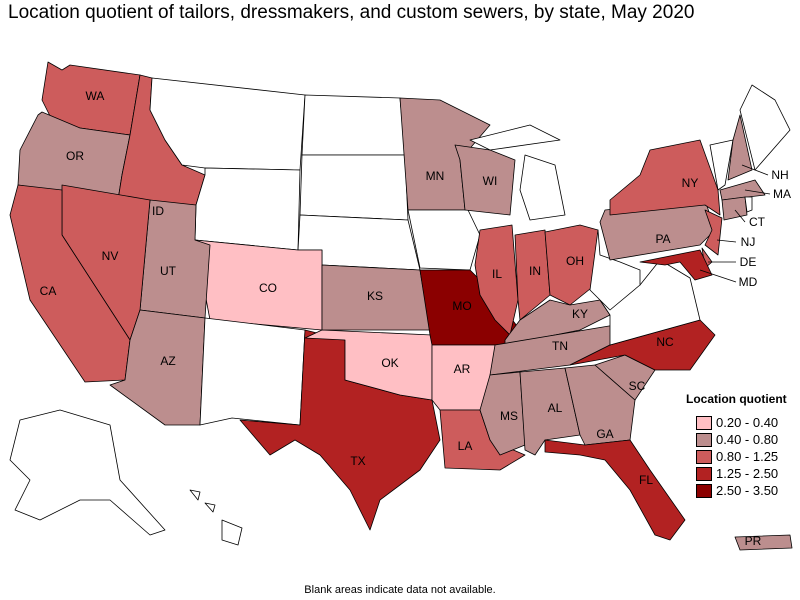  Describe the element at coordinates (736, 399) in the screenshot. I see `legend-title: Location quotient` at that location.